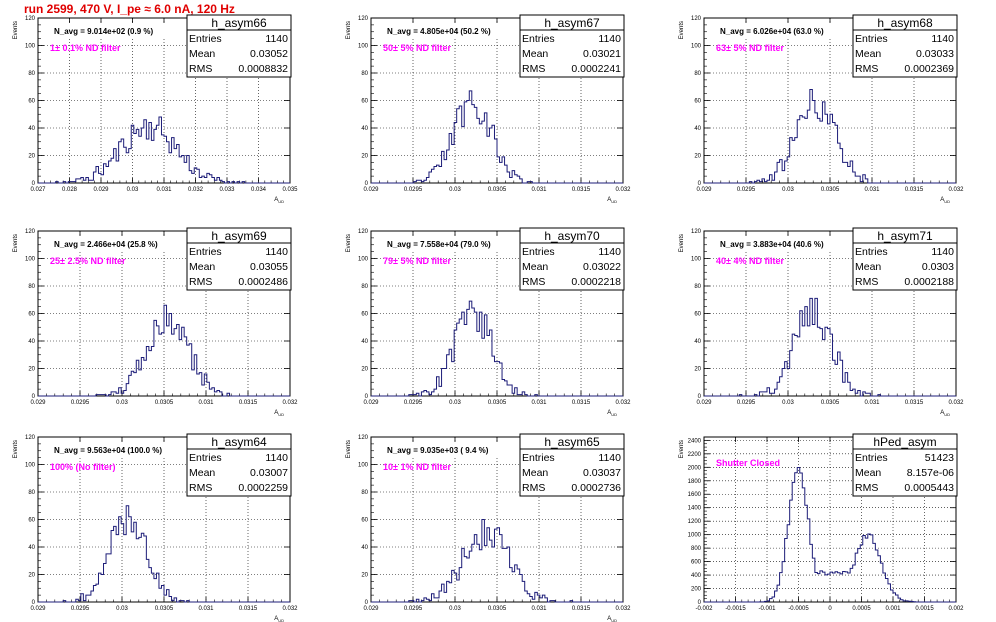 The width and height of the screenshot is (996, 622). I want to click on y-tick-label: 100, so click(30, 260).